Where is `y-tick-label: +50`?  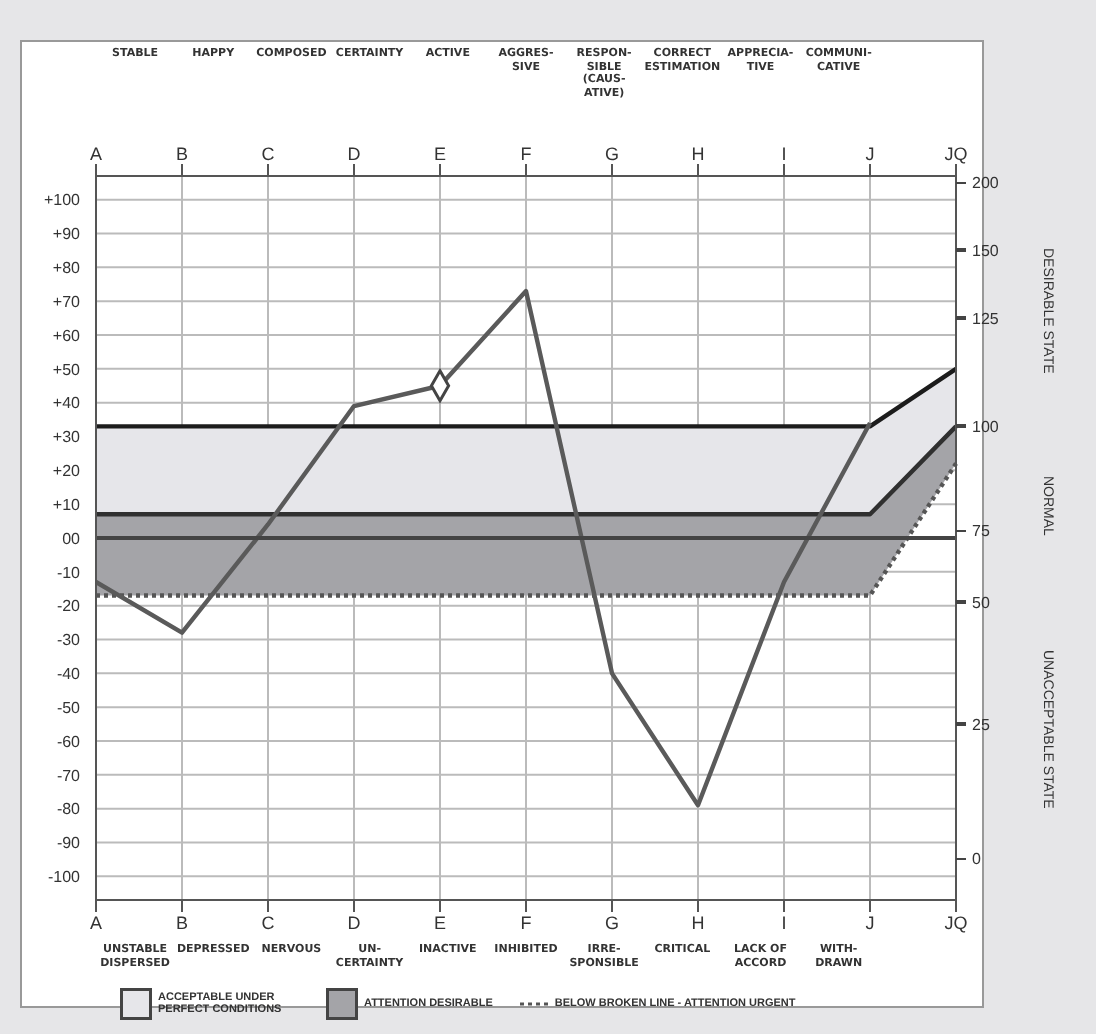 y-tick-label: +50 is located at coordinates (67, 369).